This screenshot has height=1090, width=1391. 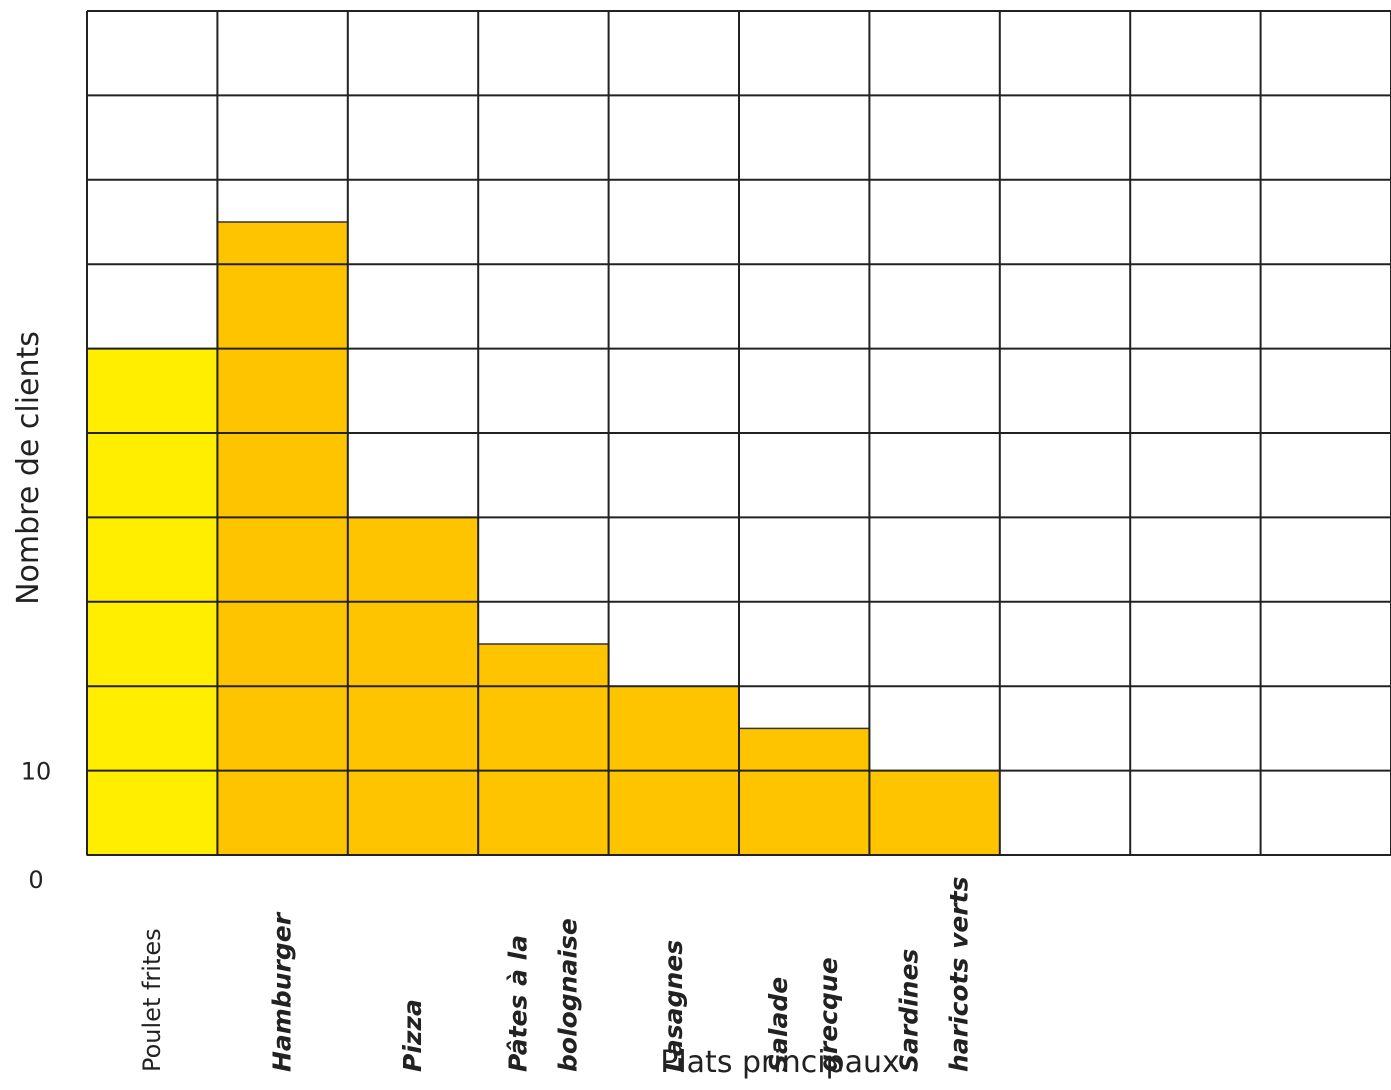 What do you see at coordinates (28, 468) in the screenshot?
I see `y-axis-title: Nombre de clients` at bounding box center [28, 468].